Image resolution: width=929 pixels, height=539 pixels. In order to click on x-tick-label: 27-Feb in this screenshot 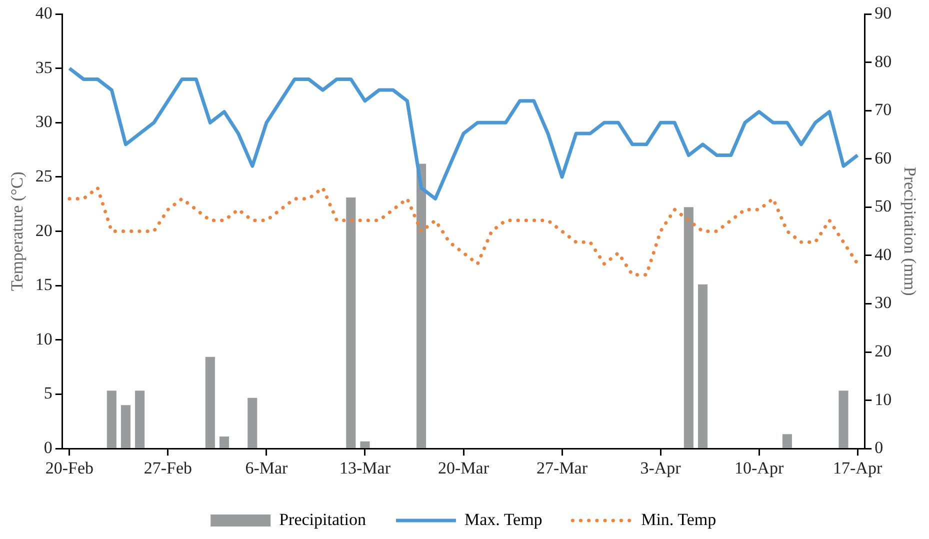, I will do `click(168, 468)`.